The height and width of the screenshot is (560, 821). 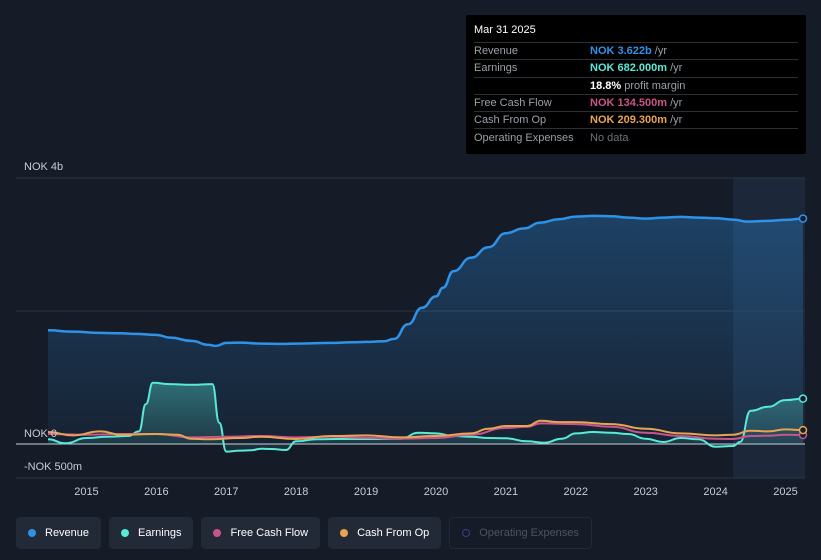 I want to click on x-tick-label: 2017, so click(x=226, y=492).